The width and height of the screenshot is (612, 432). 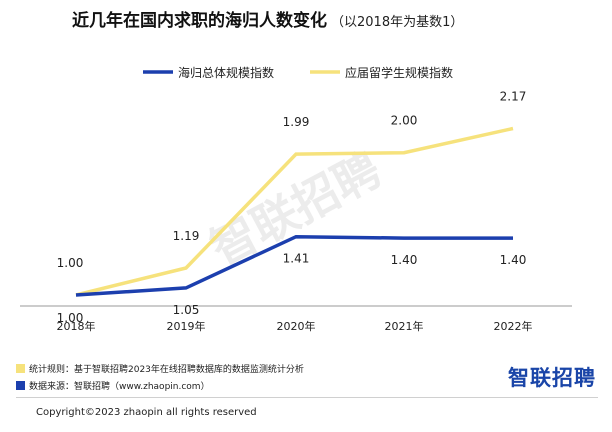 What do you see at coordinates (76, 326) in the screenshot?
I see `x-tick-label: 2018年` at bounding box center [76, 326].